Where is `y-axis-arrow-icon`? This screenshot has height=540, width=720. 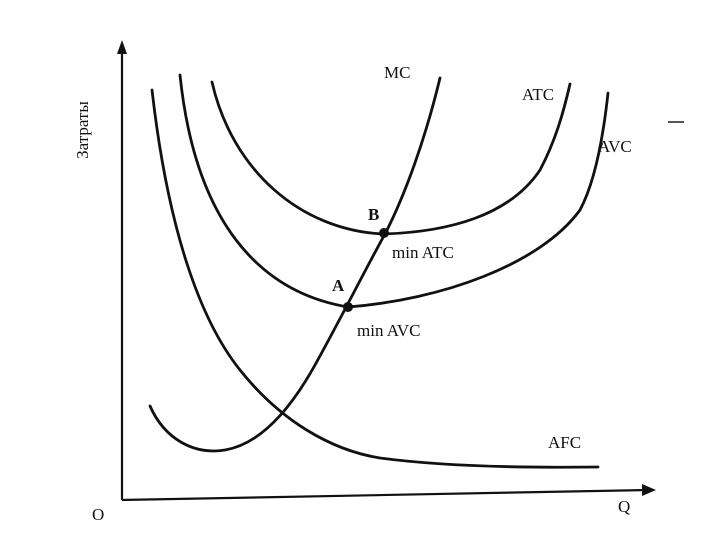
y-axis-arrow-icon is located at coordinates (122, 47).